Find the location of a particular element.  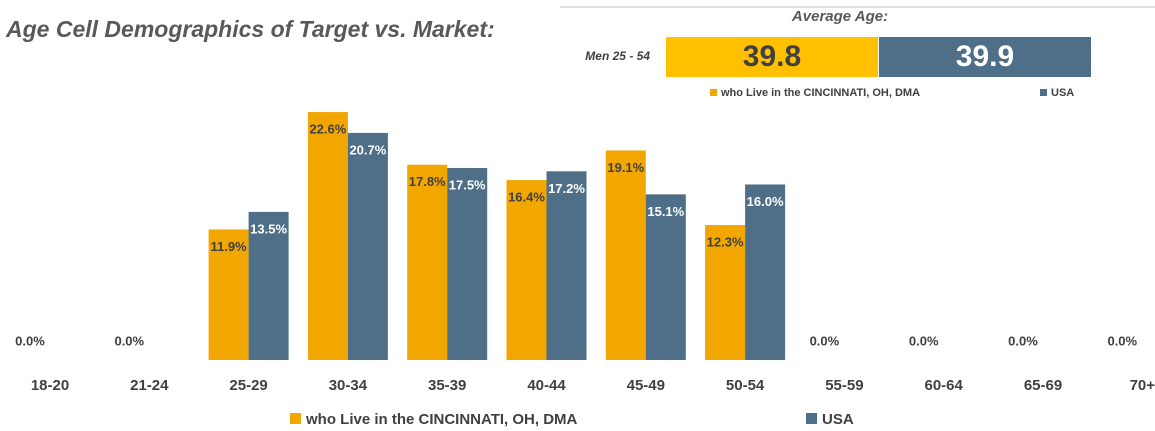

group-label: Men 25 - 54 is located at coordinates (617, 56).